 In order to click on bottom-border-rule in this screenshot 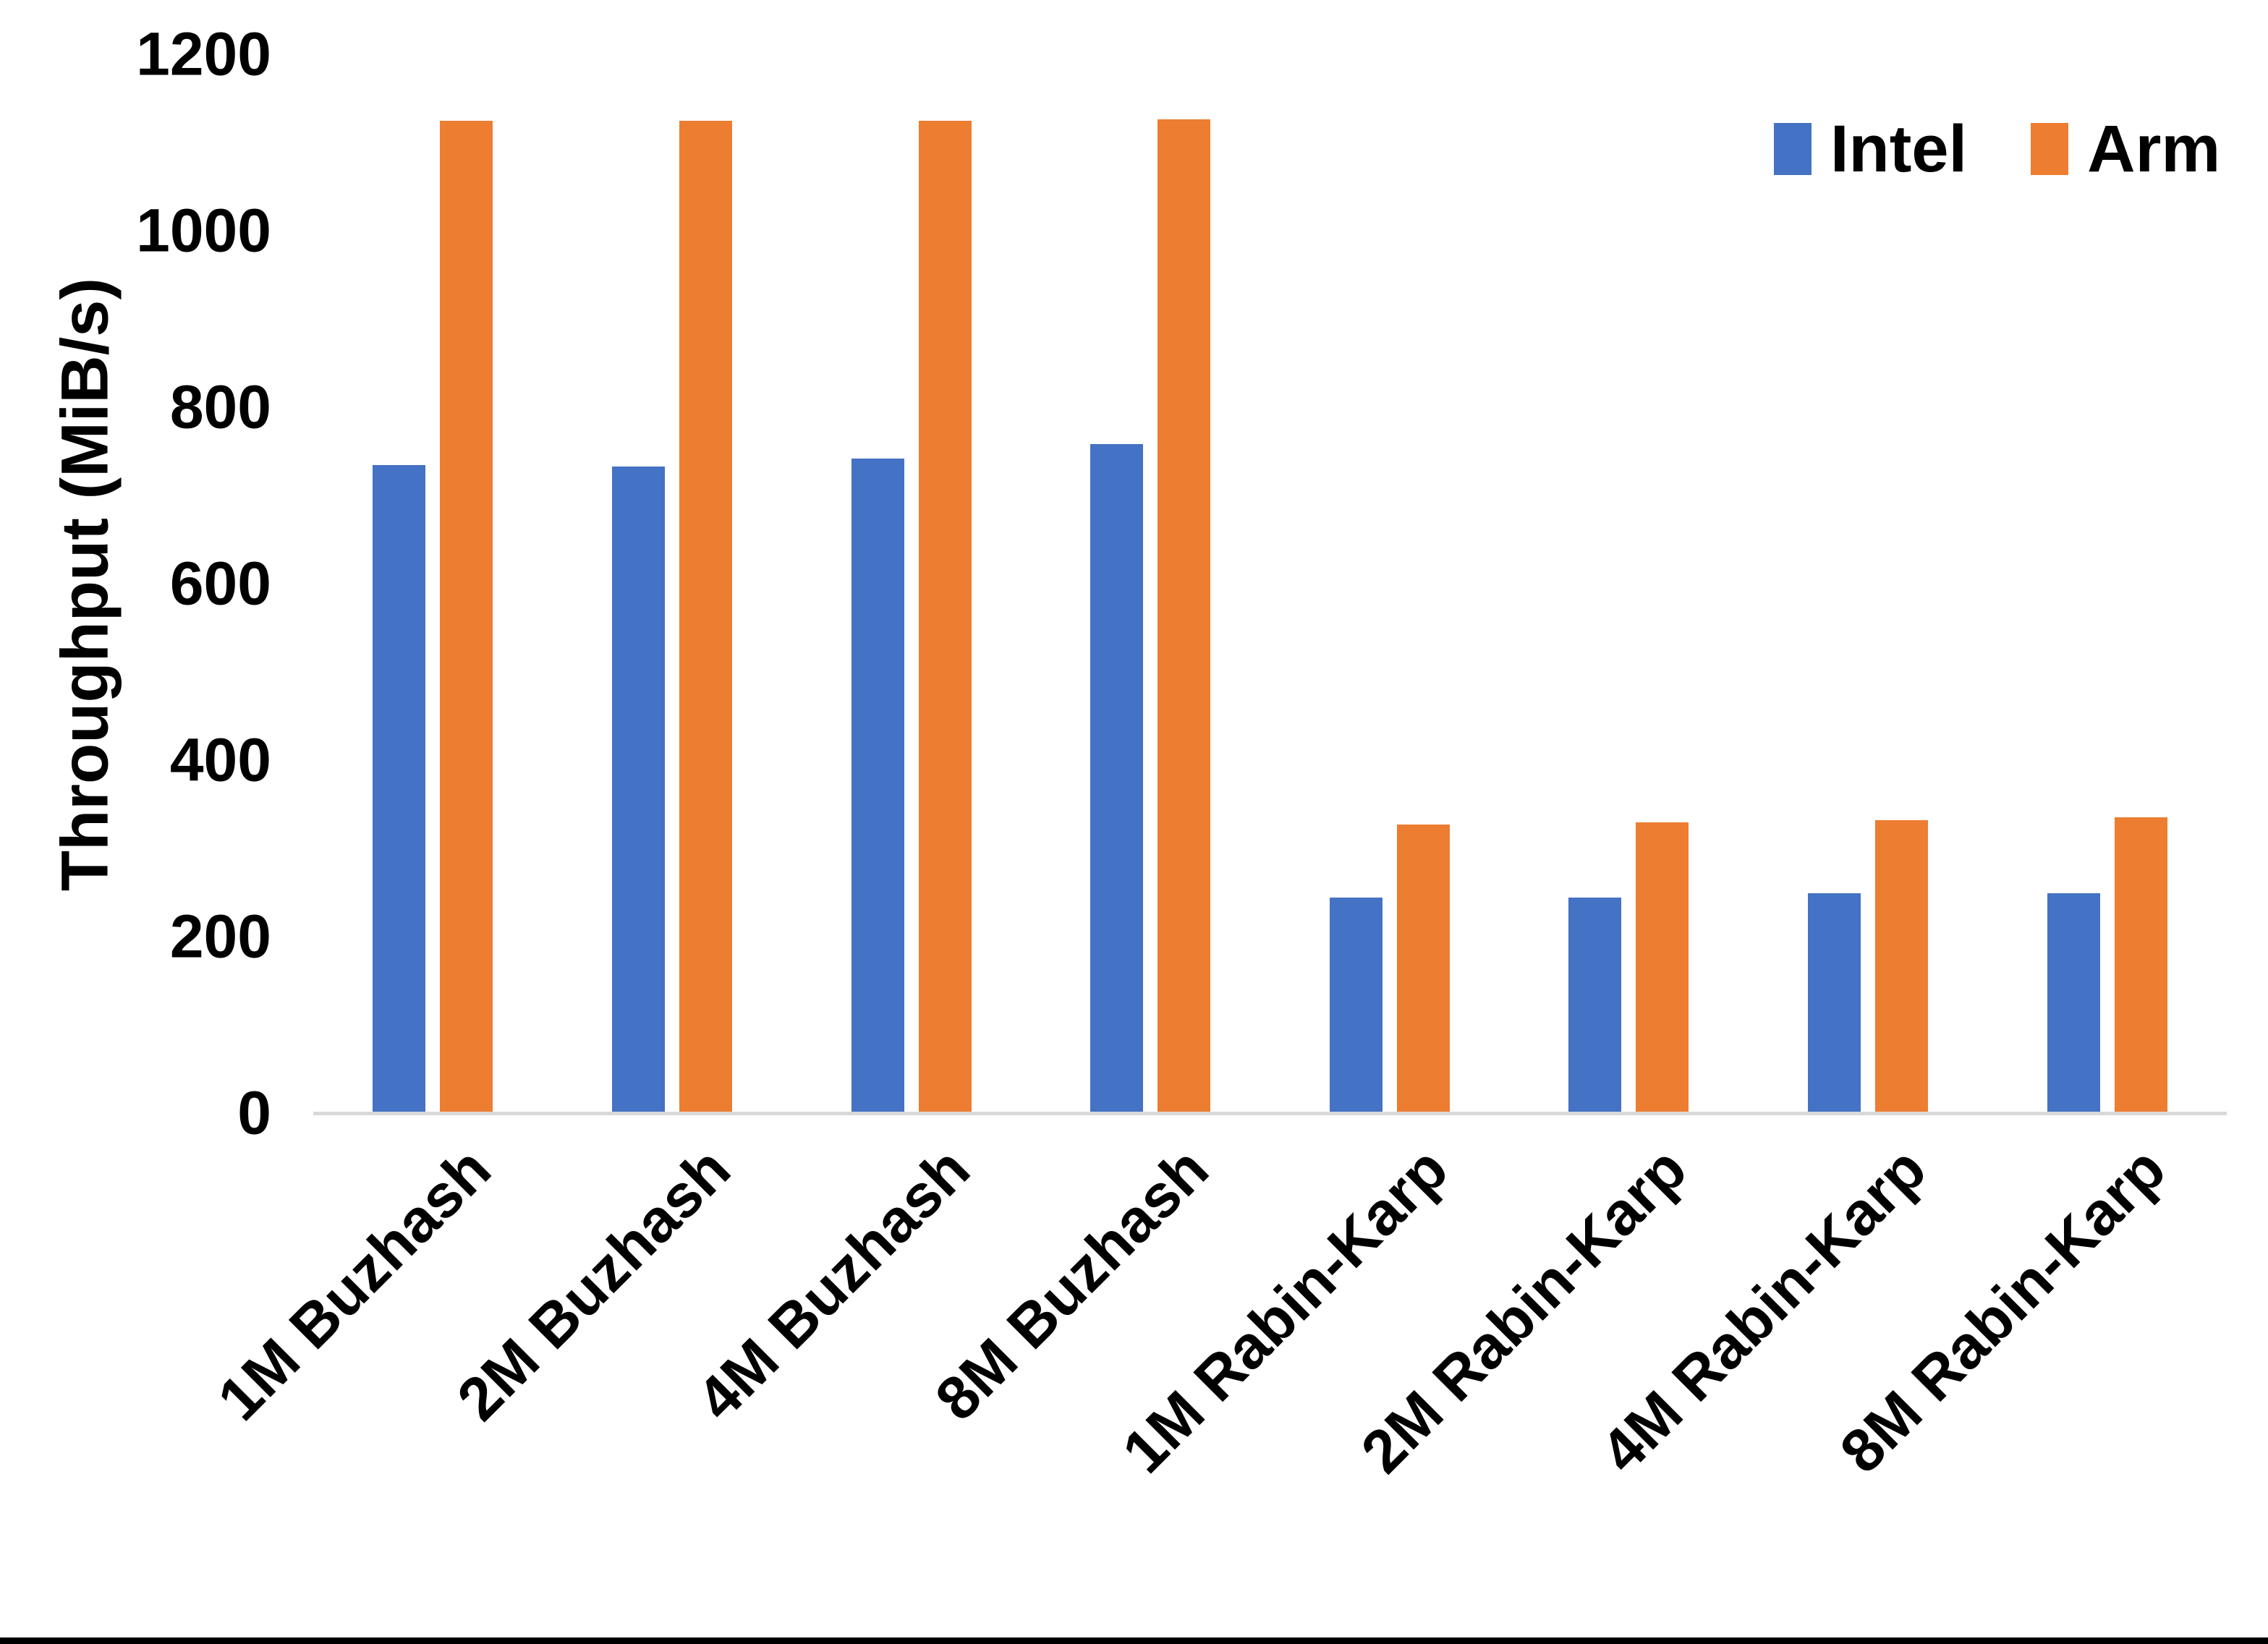, I will do `click(1134, 1640)`.